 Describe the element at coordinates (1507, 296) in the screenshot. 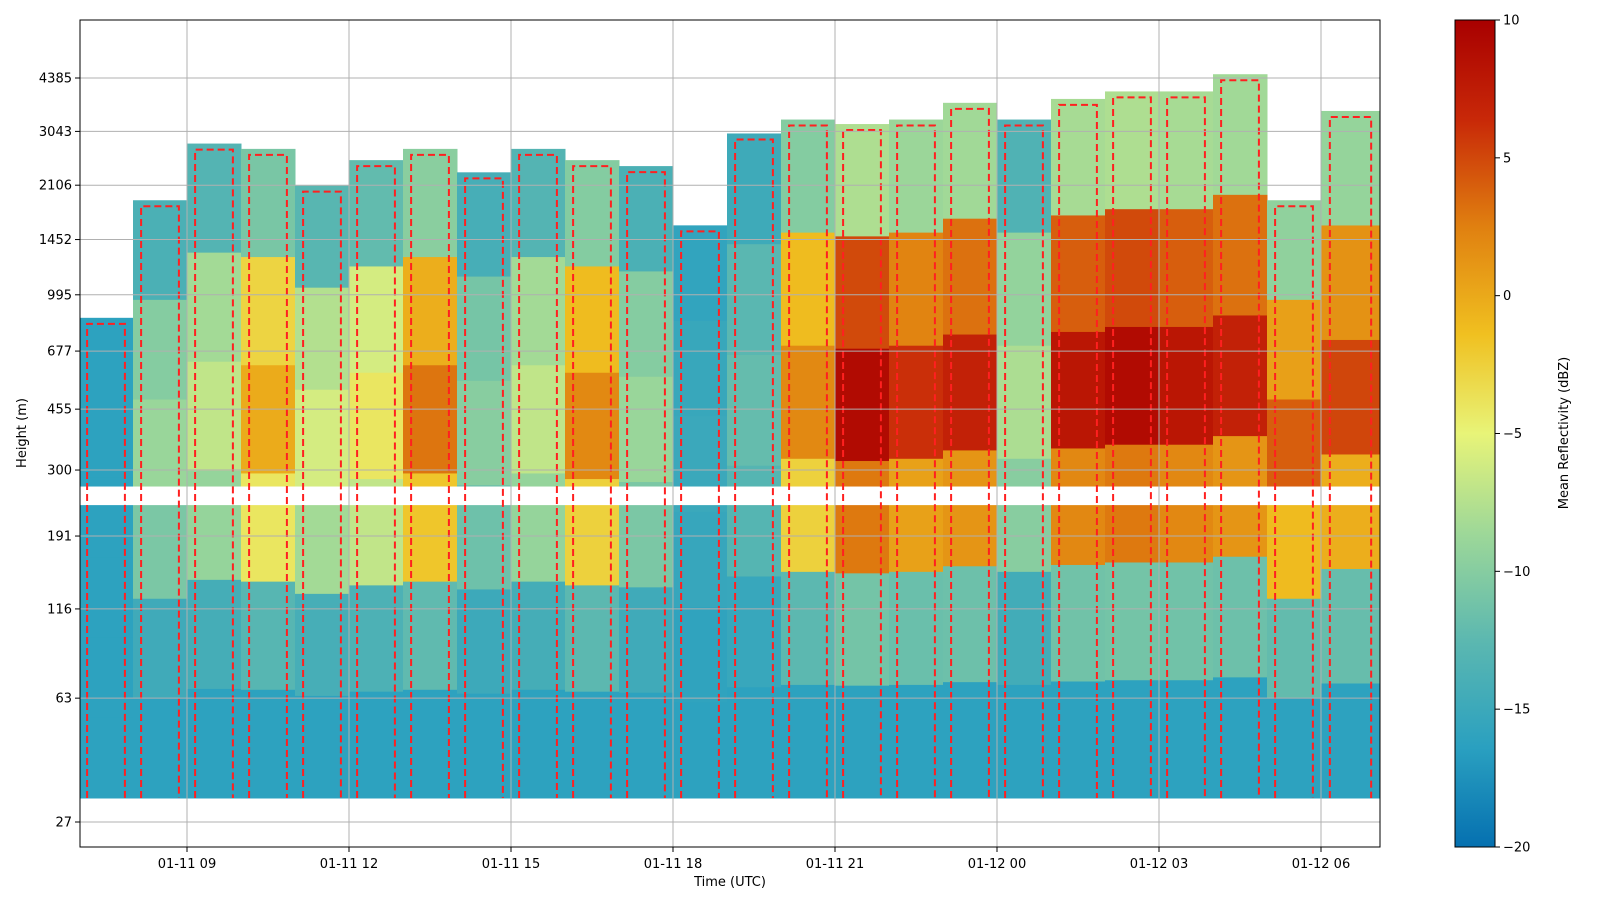

I see `colorbar-tick-label: 0` at that location.